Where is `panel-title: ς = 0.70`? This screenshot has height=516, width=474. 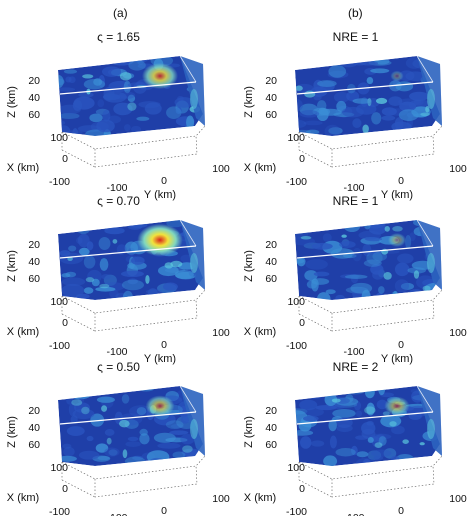
panel-title: ς = 0.70 is located at coordinates (118, 201).